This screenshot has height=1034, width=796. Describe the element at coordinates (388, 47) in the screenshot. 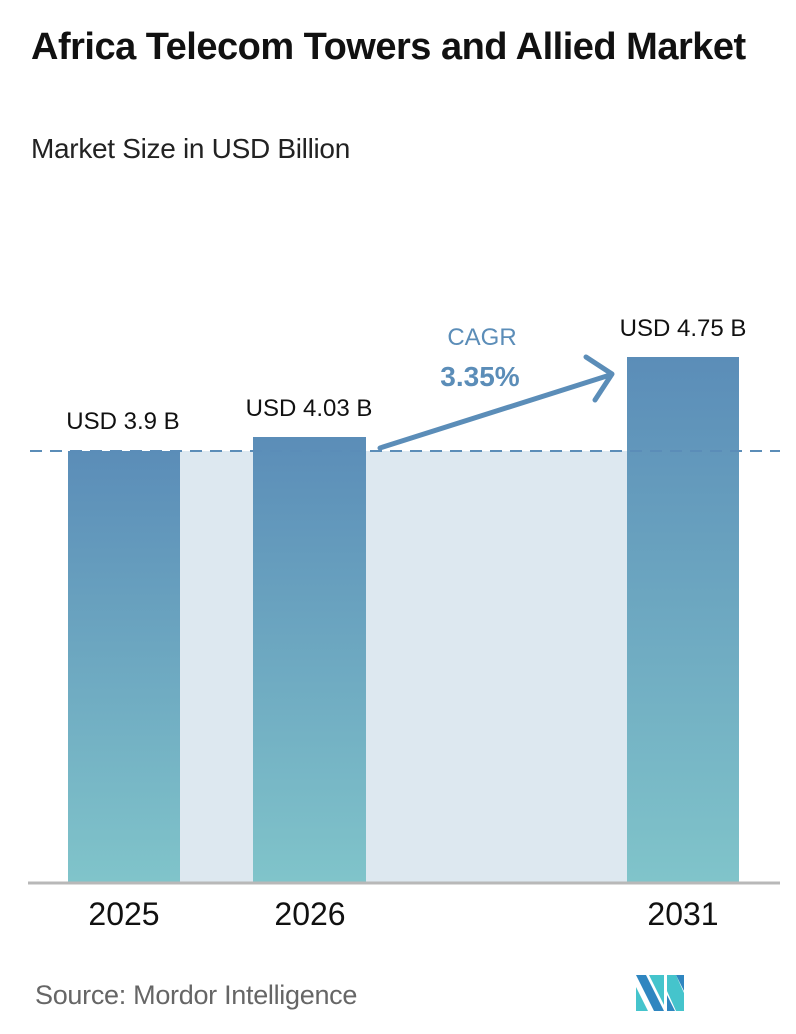

I see `chart-title: Africa Telecom Towers and Allied Market` at that location.